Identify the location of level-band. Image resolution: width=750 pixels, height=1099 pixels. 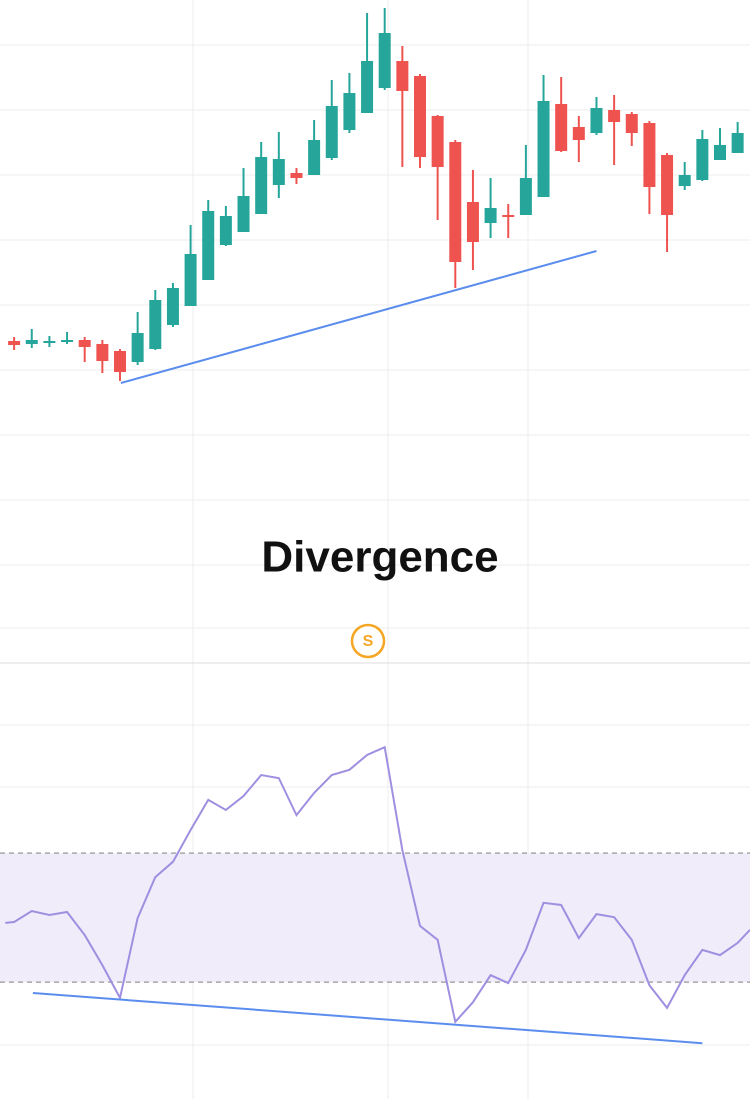
(375, 918).